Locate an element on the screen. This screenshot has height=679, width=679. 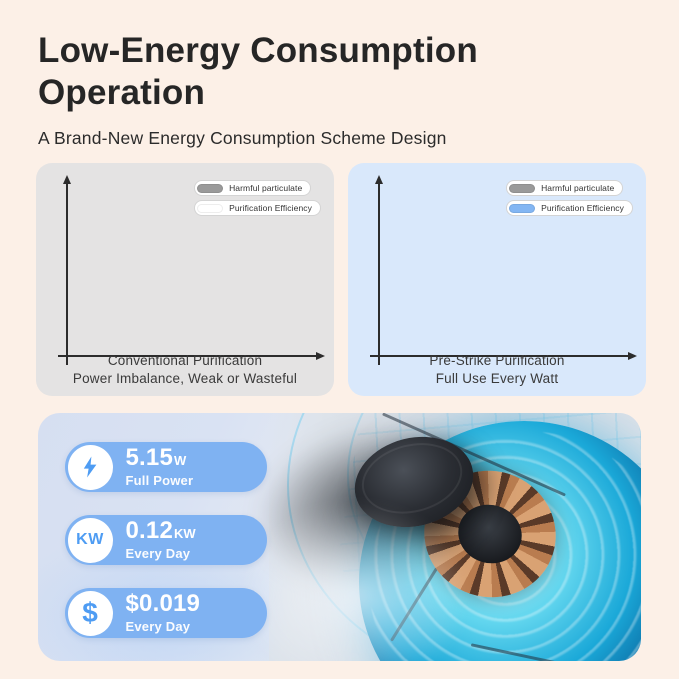
bar-chart-conventional is located at coordinates (191, 270).